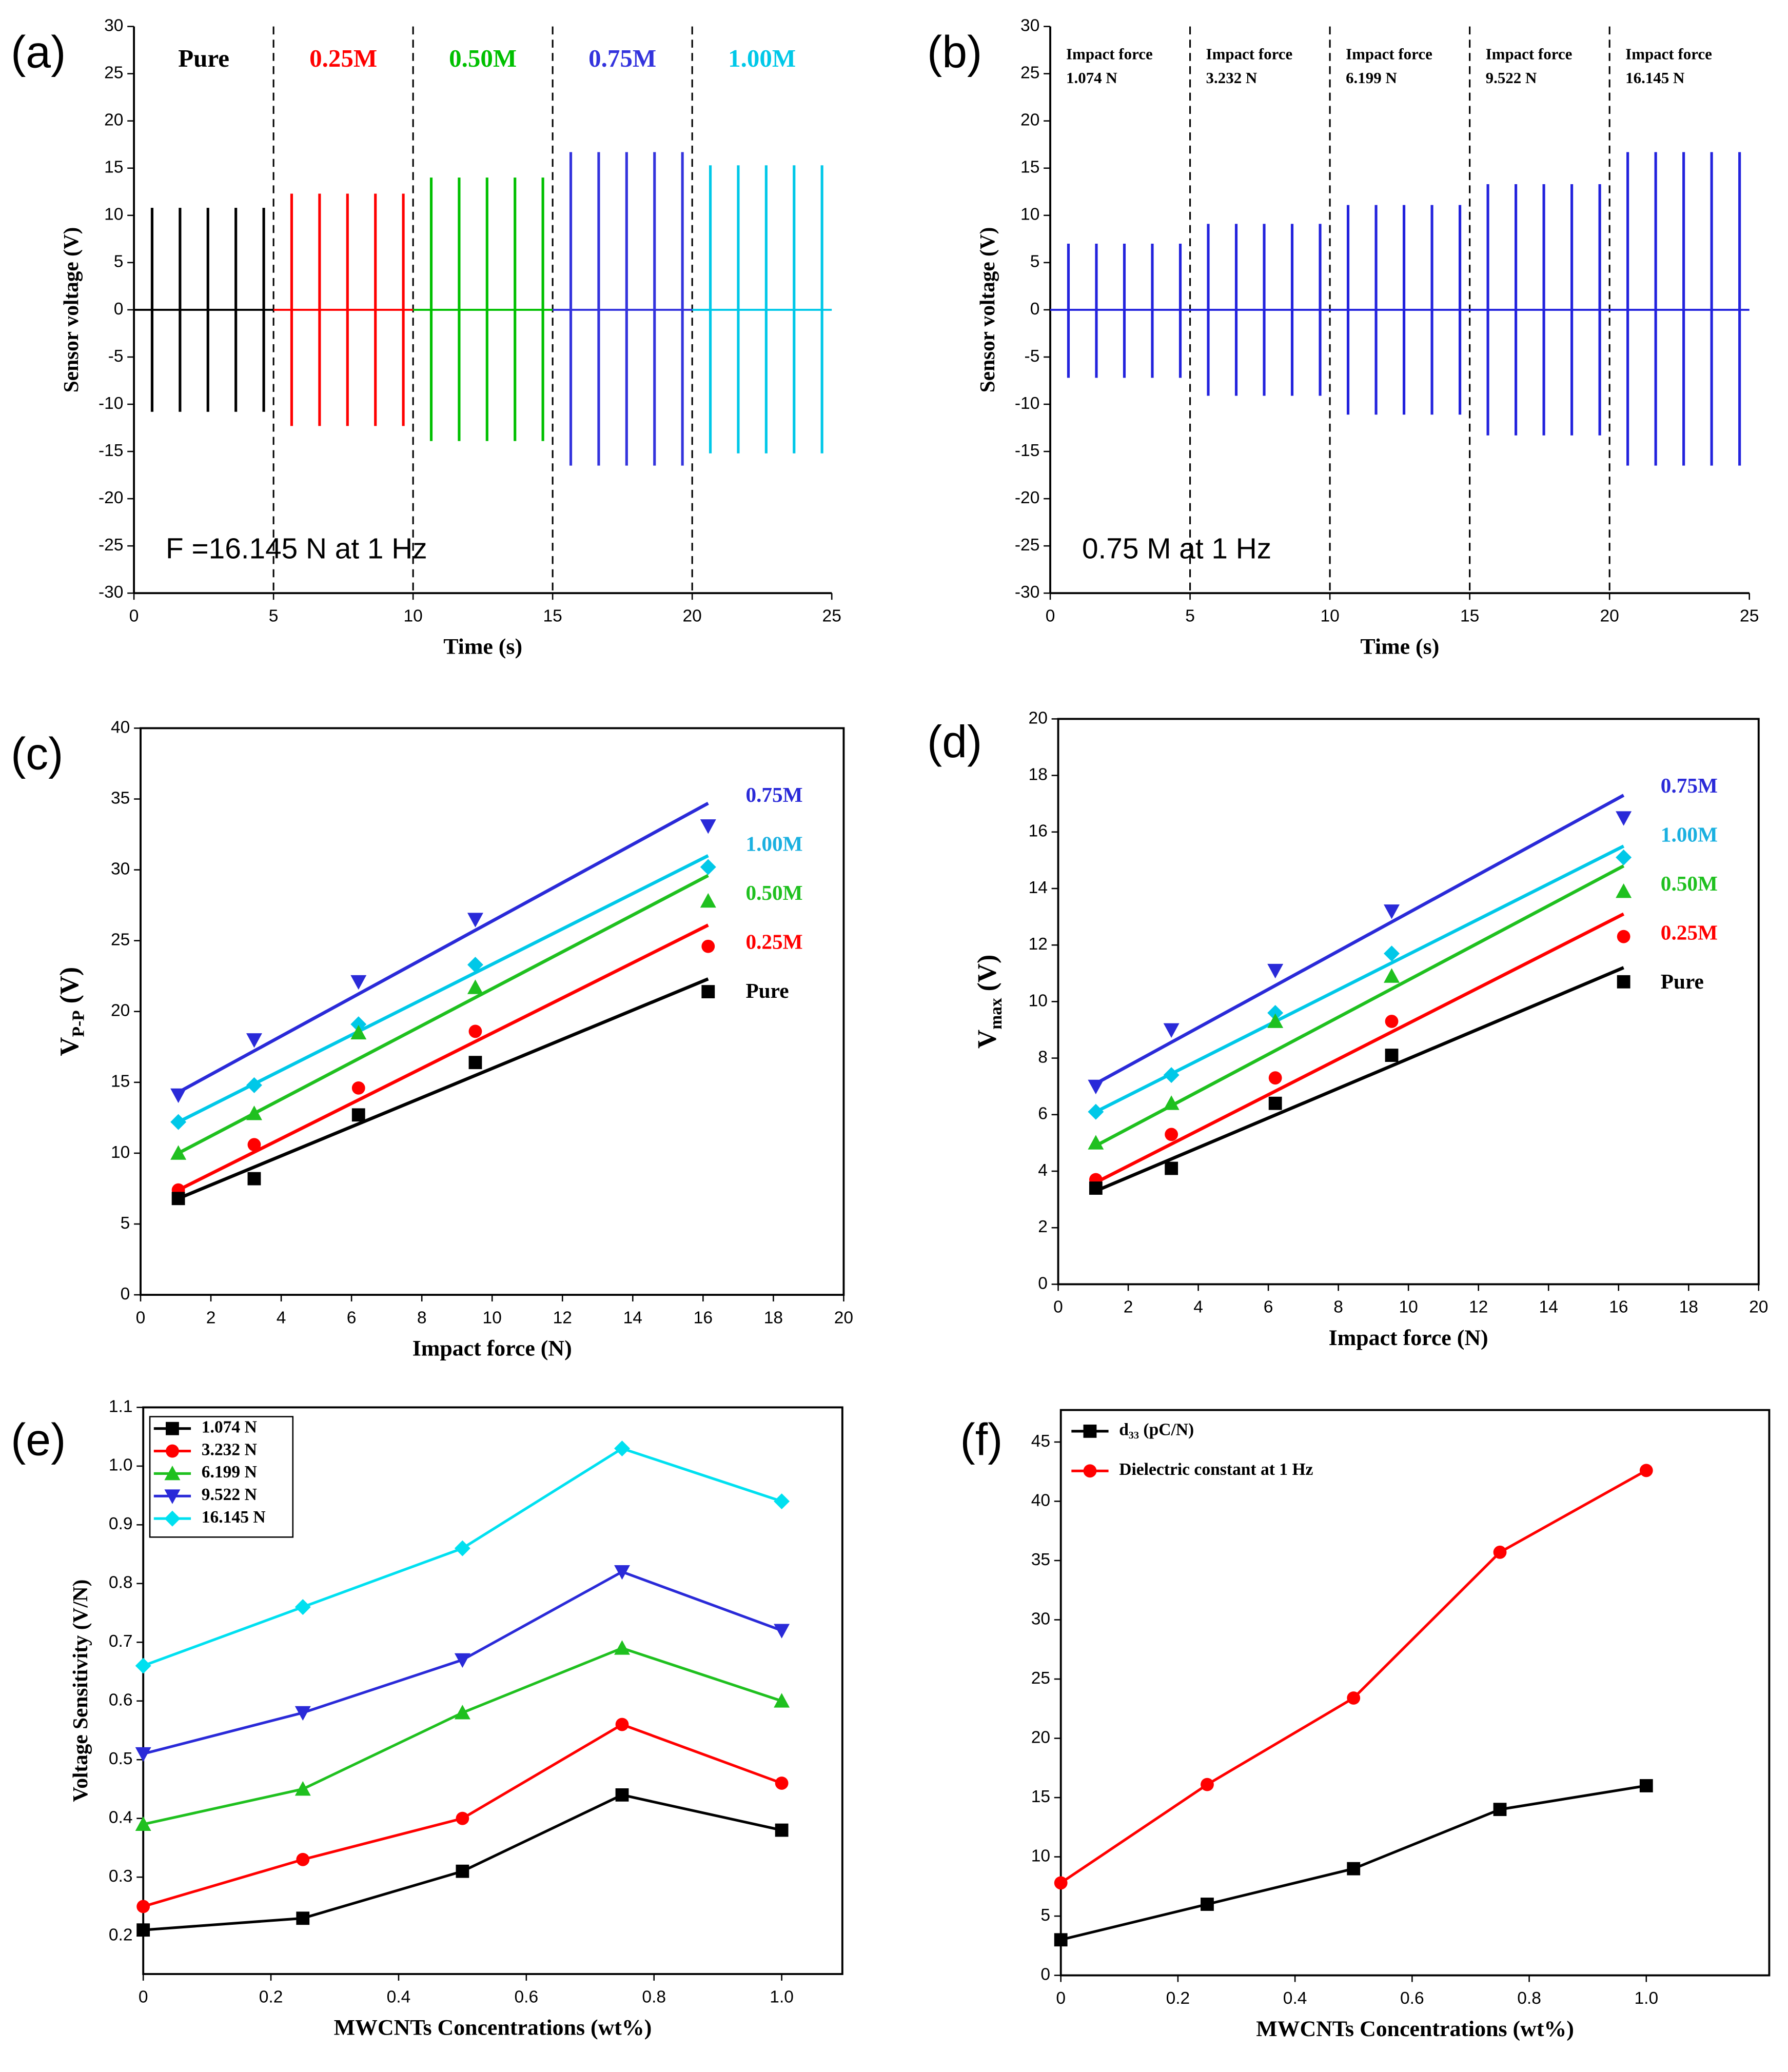 The width and height of the screenshot is (1788, 2072). Describe the element at coordinates (69, 985) in the screenshot. I see `y-title-unit: (V)` at that location.